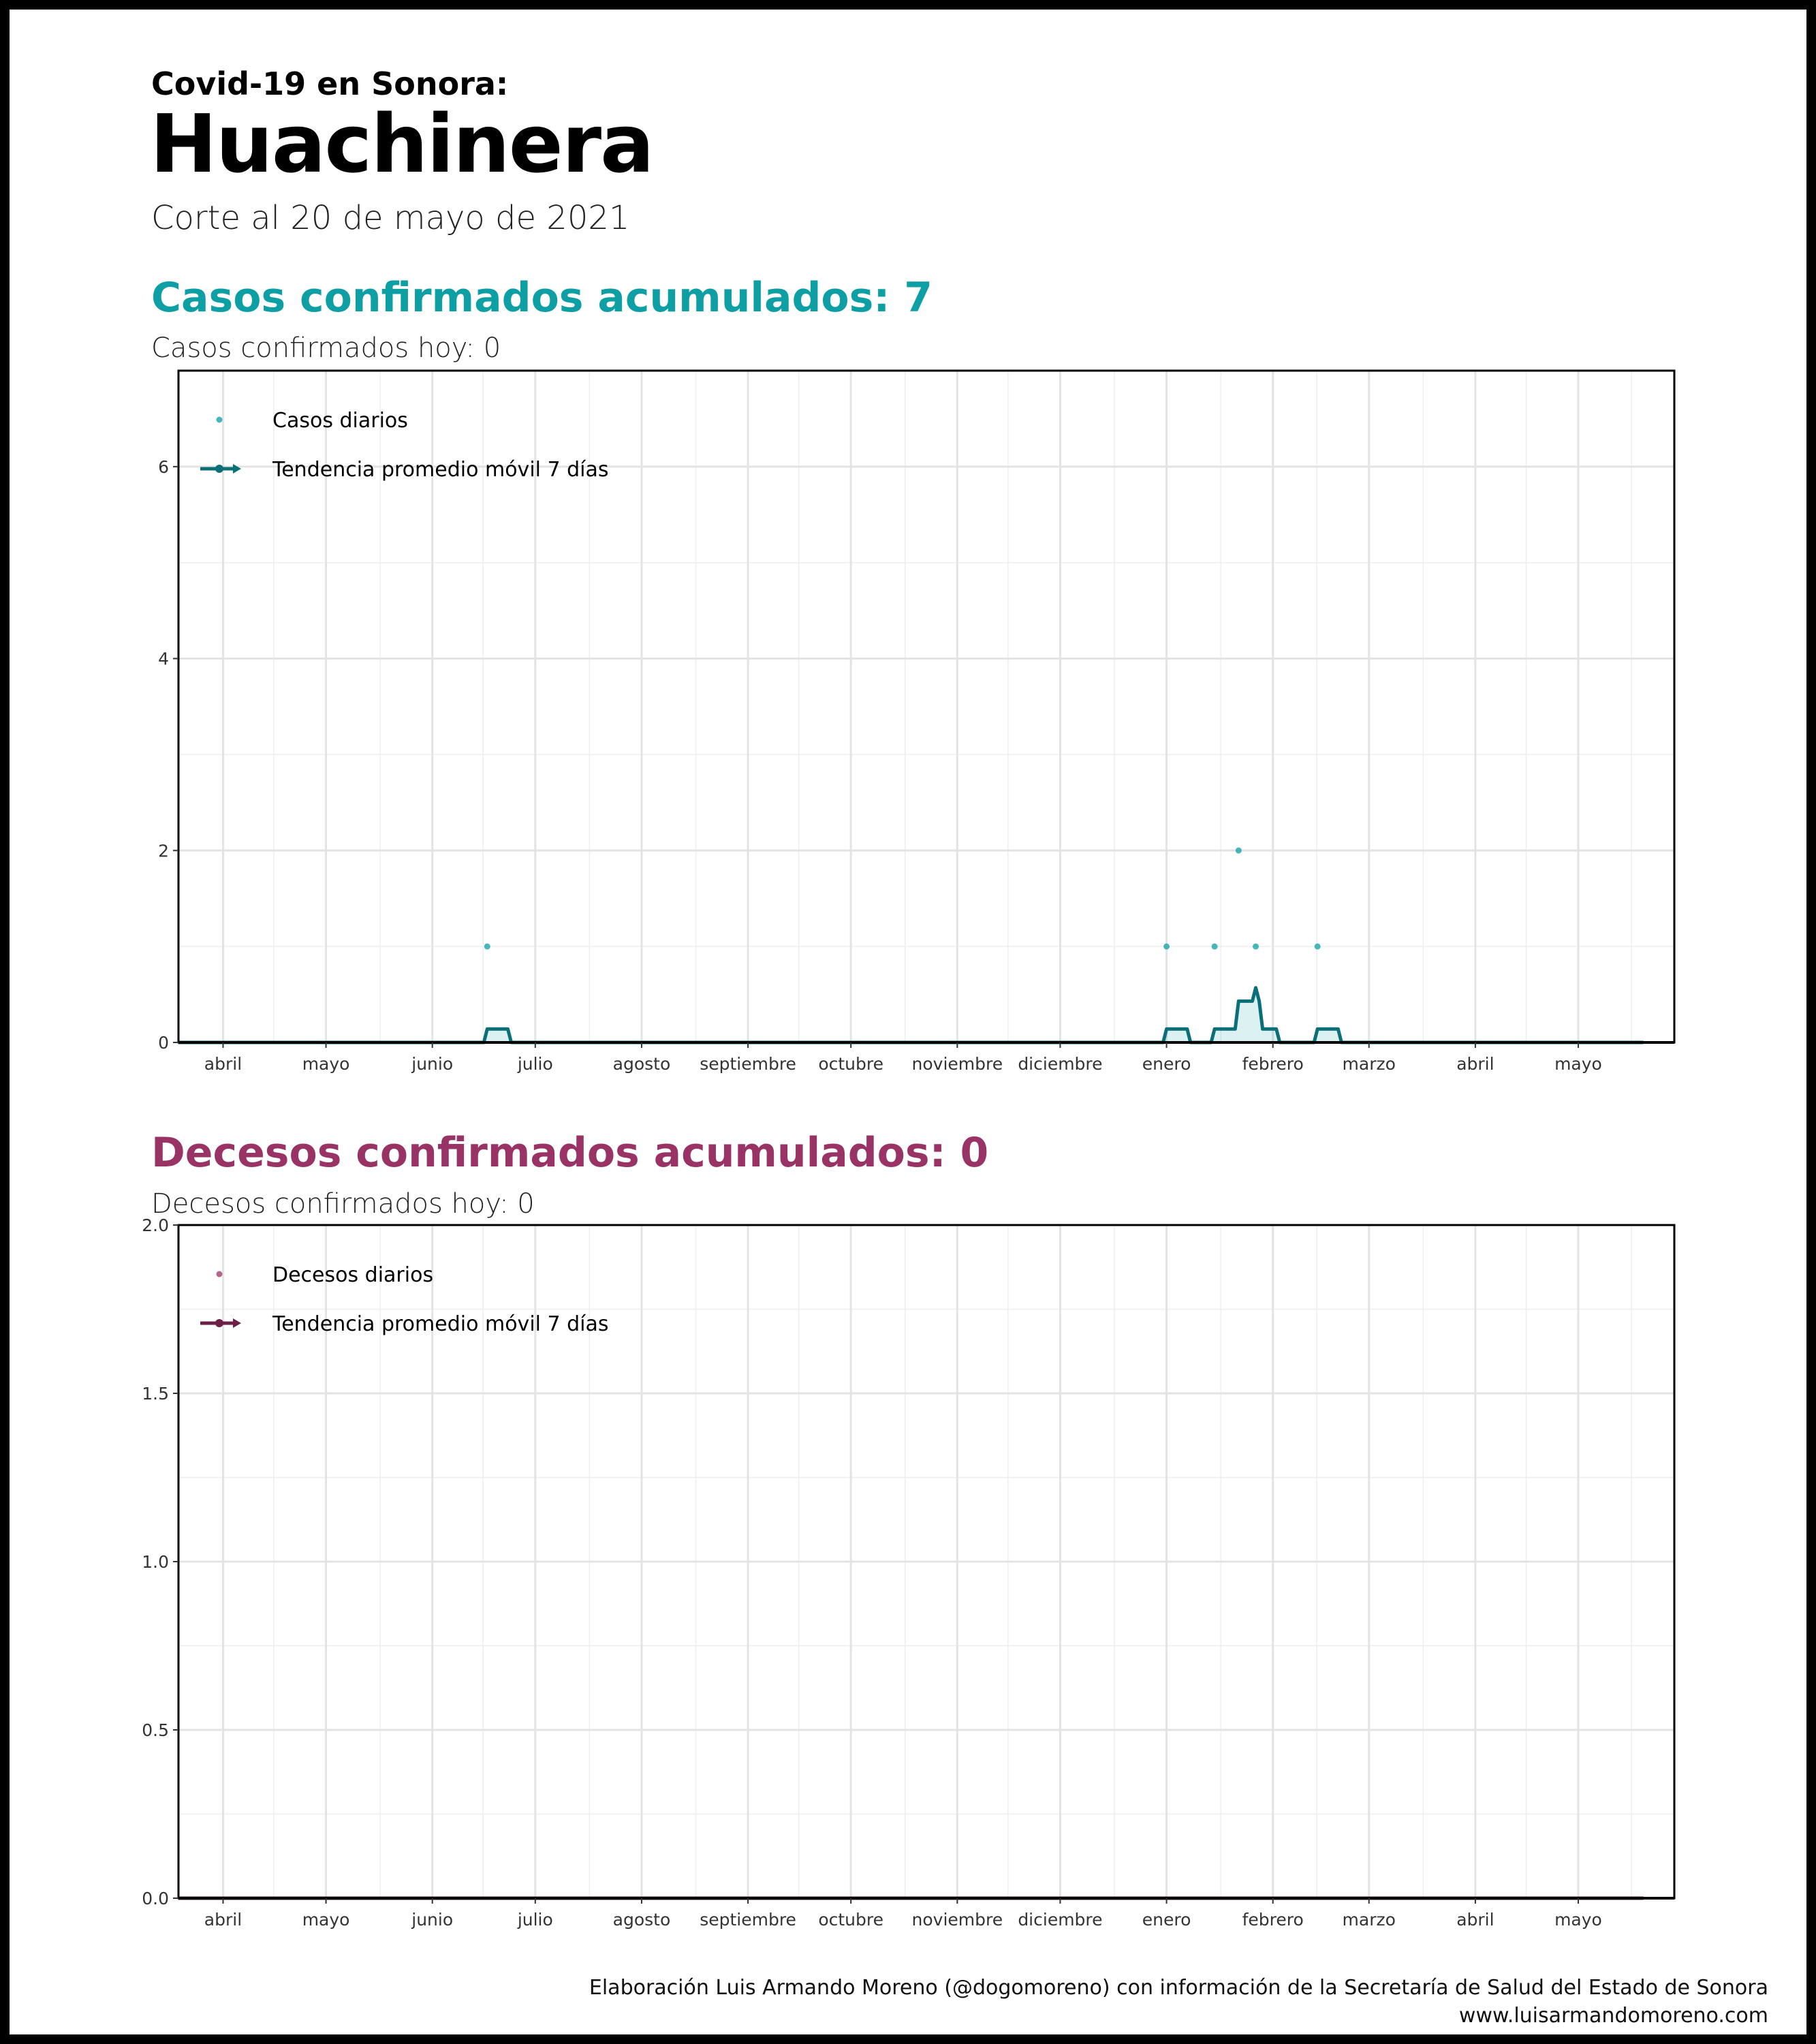  Describe the element at coordinates (542, 298) in the screenshot. I see `cases-heading: Casos confirmados acumulados: 7` at that location.